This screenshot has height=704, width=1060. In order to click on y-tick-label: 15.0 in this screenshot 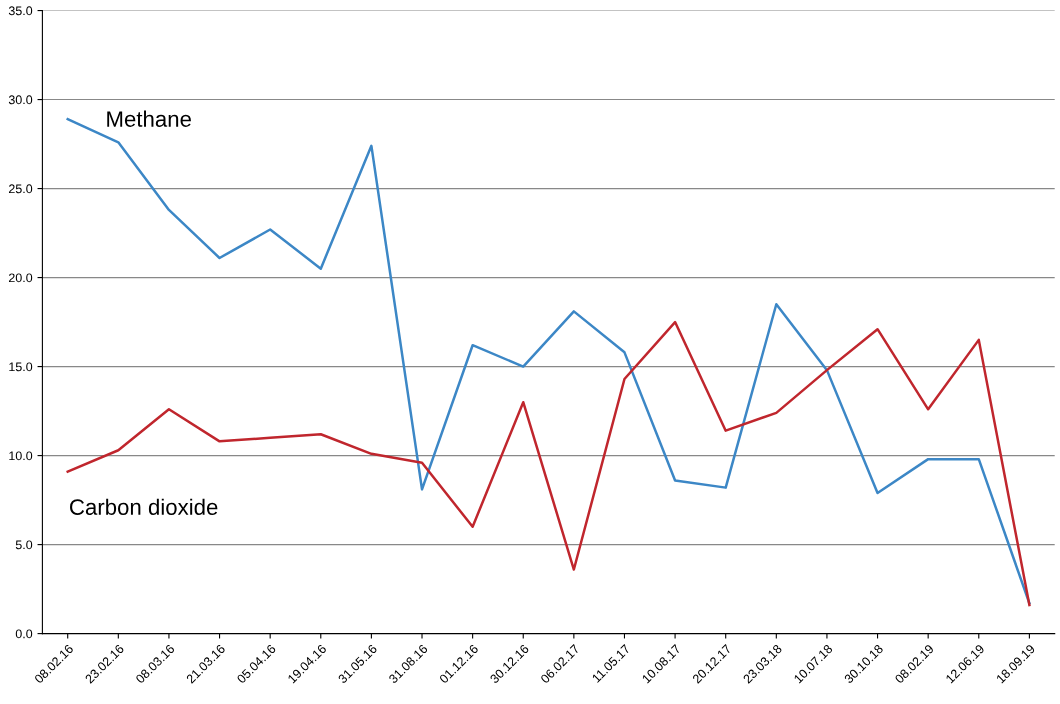, I will do `click(21, 367)`.